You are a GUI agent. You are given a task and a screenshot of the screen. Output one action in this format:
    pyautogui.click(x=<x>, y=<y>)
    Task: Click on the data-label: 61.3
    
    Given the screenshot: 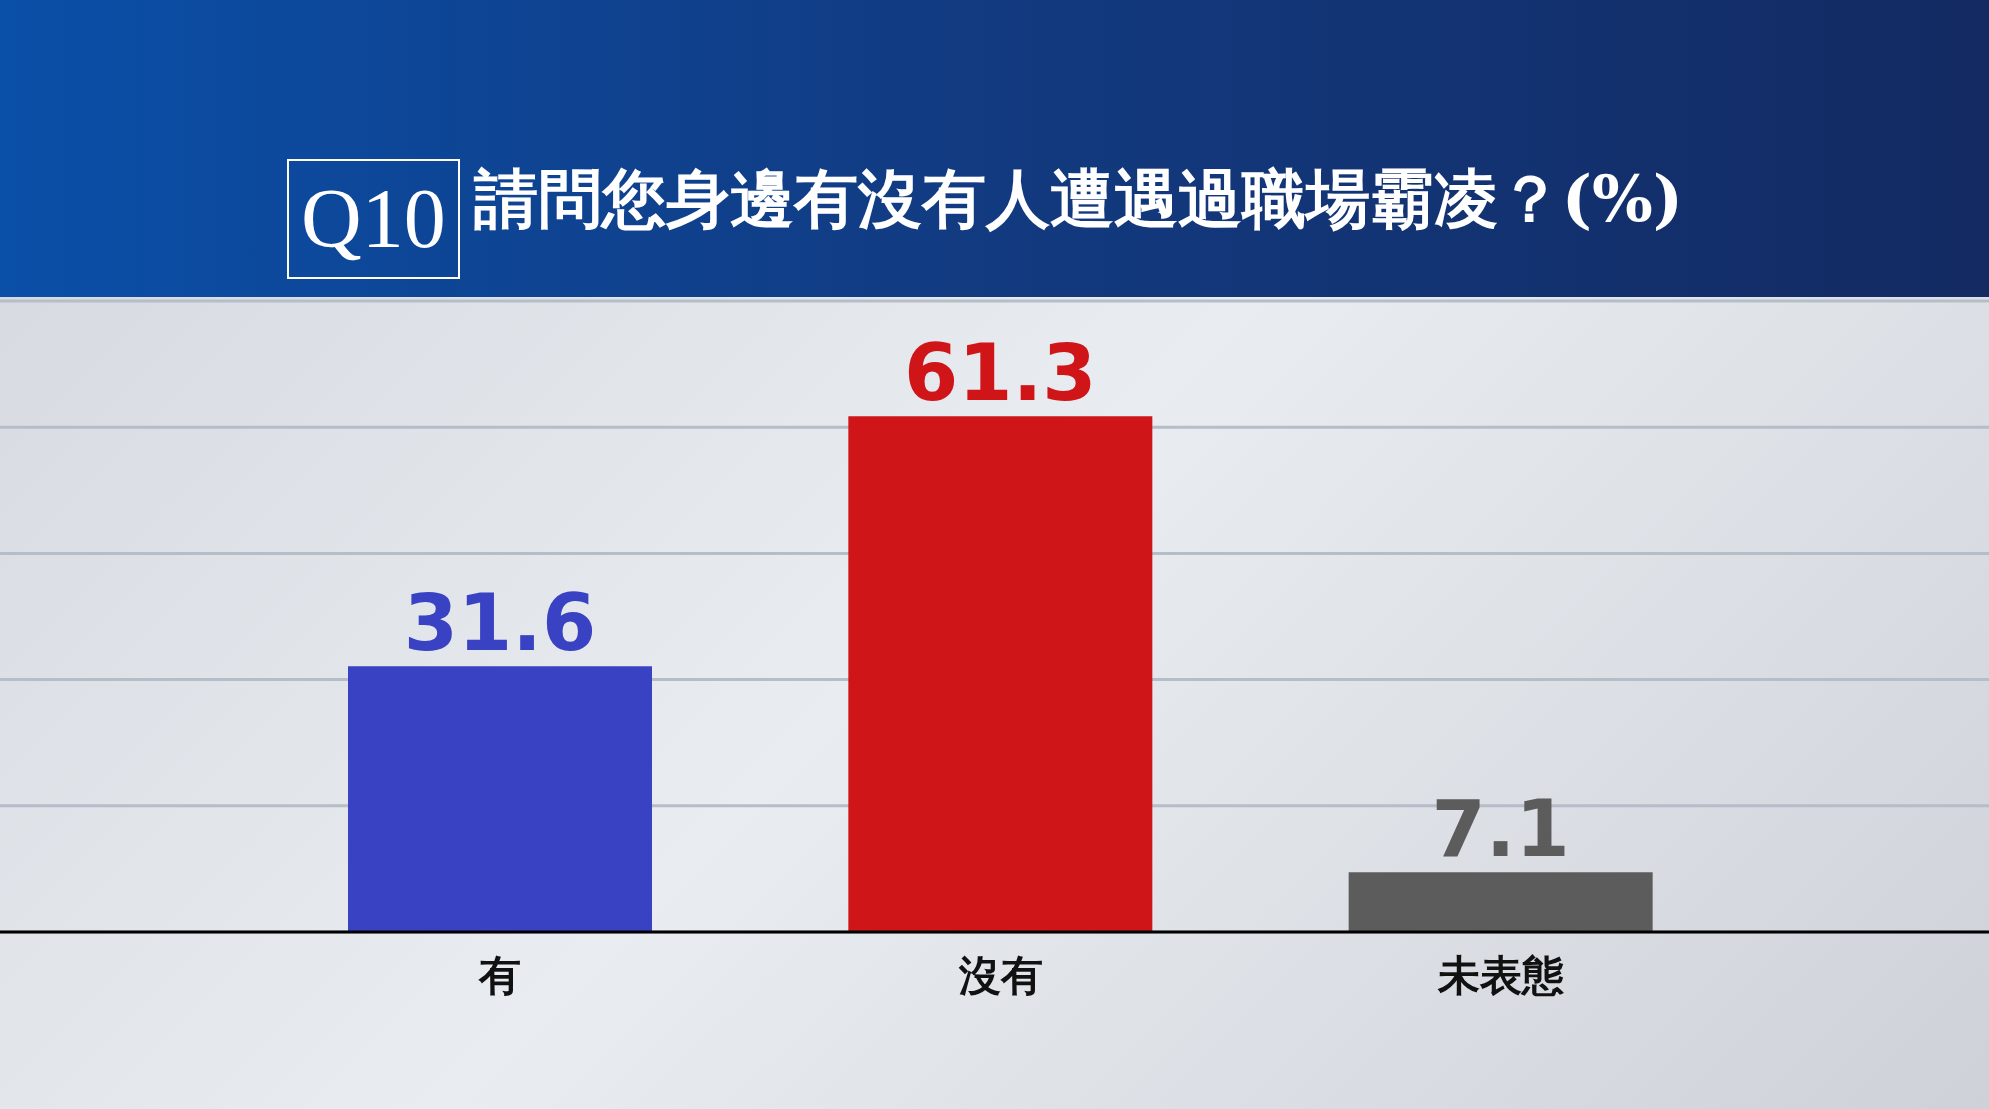 What is the action you would take?
    pyautogui.click(x=1000, y=373)
    